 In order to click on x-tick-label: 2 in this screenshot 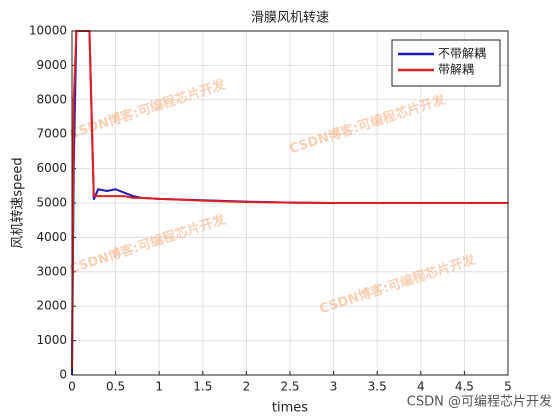, I will do `click(247, 387)`.